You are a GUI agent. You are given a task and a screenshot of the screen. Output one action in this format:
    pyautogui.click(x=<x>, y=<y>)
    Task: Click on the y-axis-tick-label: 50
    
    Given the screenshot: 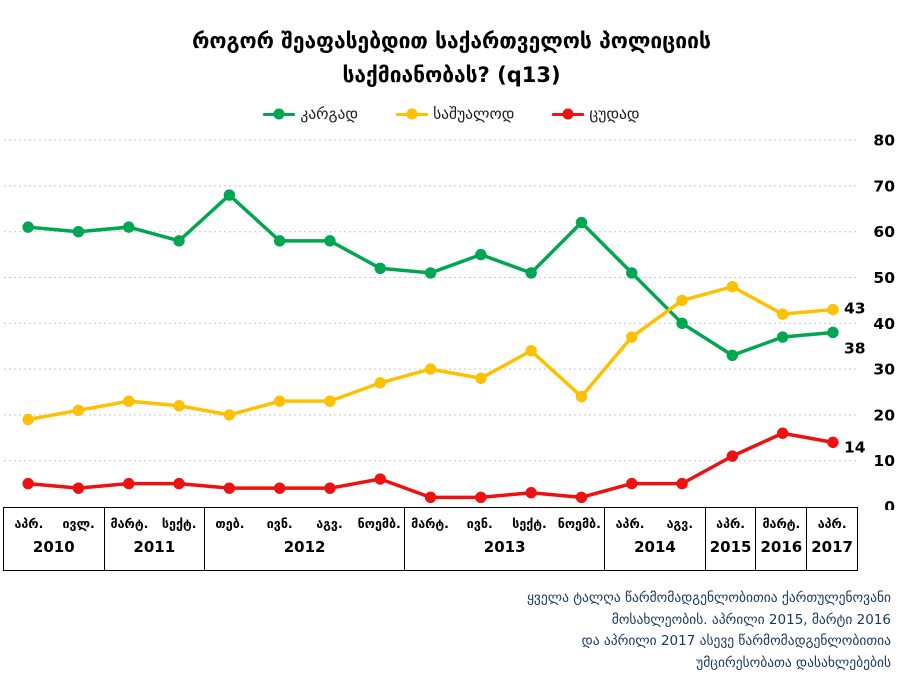 What is the action you would take?
    pyautogui.click(x=884, y=278)
    